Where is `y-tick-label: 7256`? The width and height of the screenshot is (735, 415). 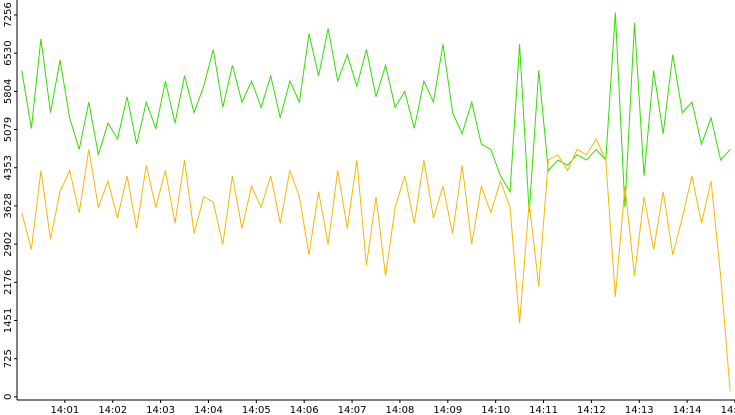 y-tick-label: 7256 is located at coordinates (8, 14).